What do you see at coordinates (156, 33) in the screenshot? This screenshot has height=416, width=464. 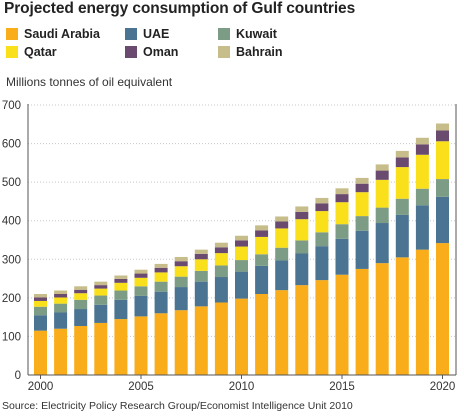 I see `legend-label-uae: UAE` at bounding box center [156, 33].